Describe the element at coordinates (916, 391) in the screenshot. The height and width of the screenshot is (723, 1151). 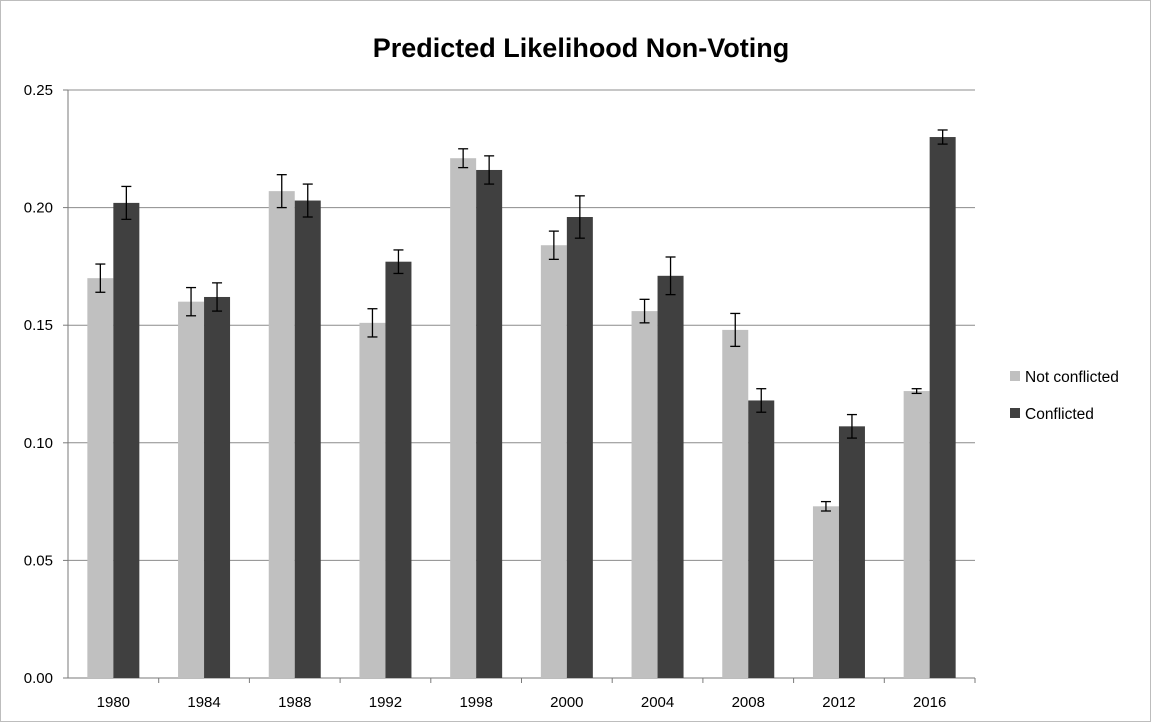
I see `error-bar-not-conflicted-2016` at that location.